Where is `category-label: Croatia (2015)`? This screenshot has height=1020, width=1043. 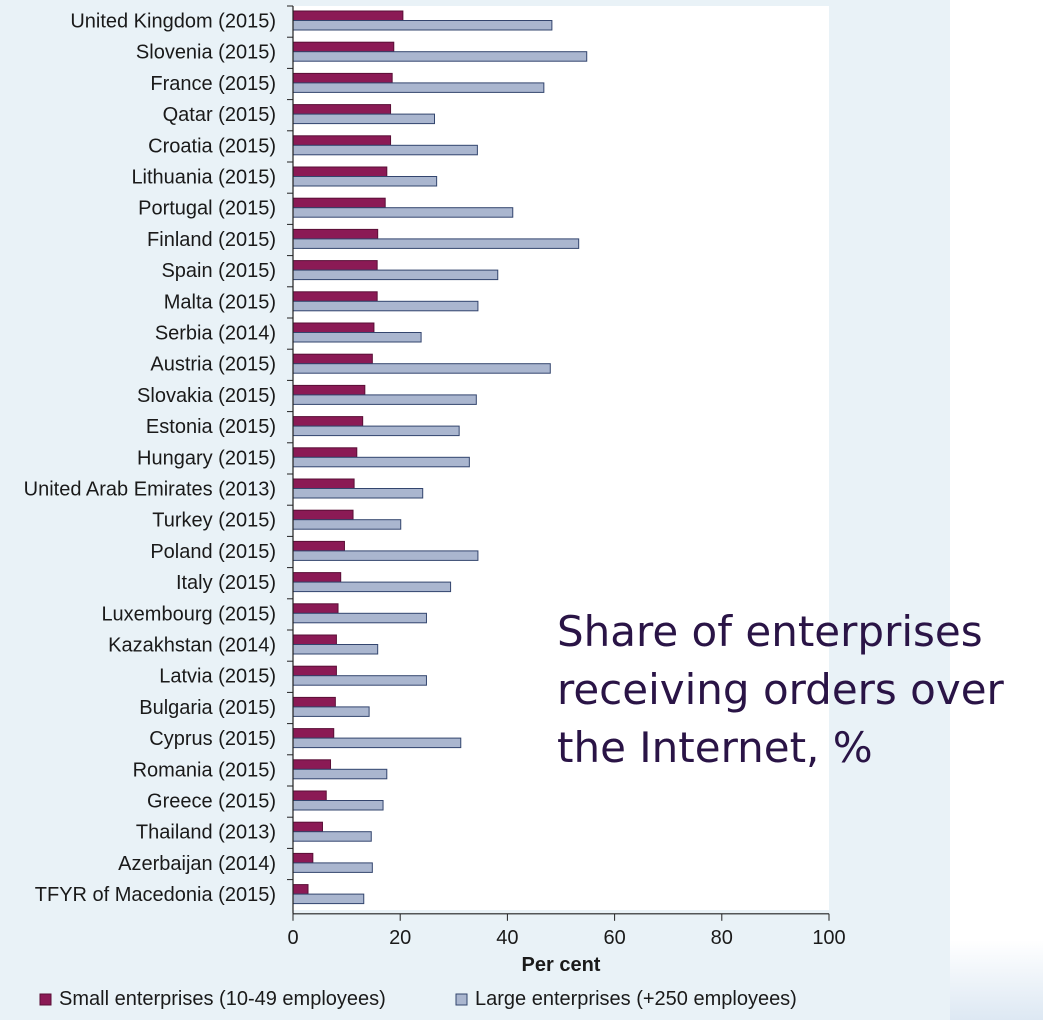
category-label: Croatia (2015) is located at coordinates (212, 146).